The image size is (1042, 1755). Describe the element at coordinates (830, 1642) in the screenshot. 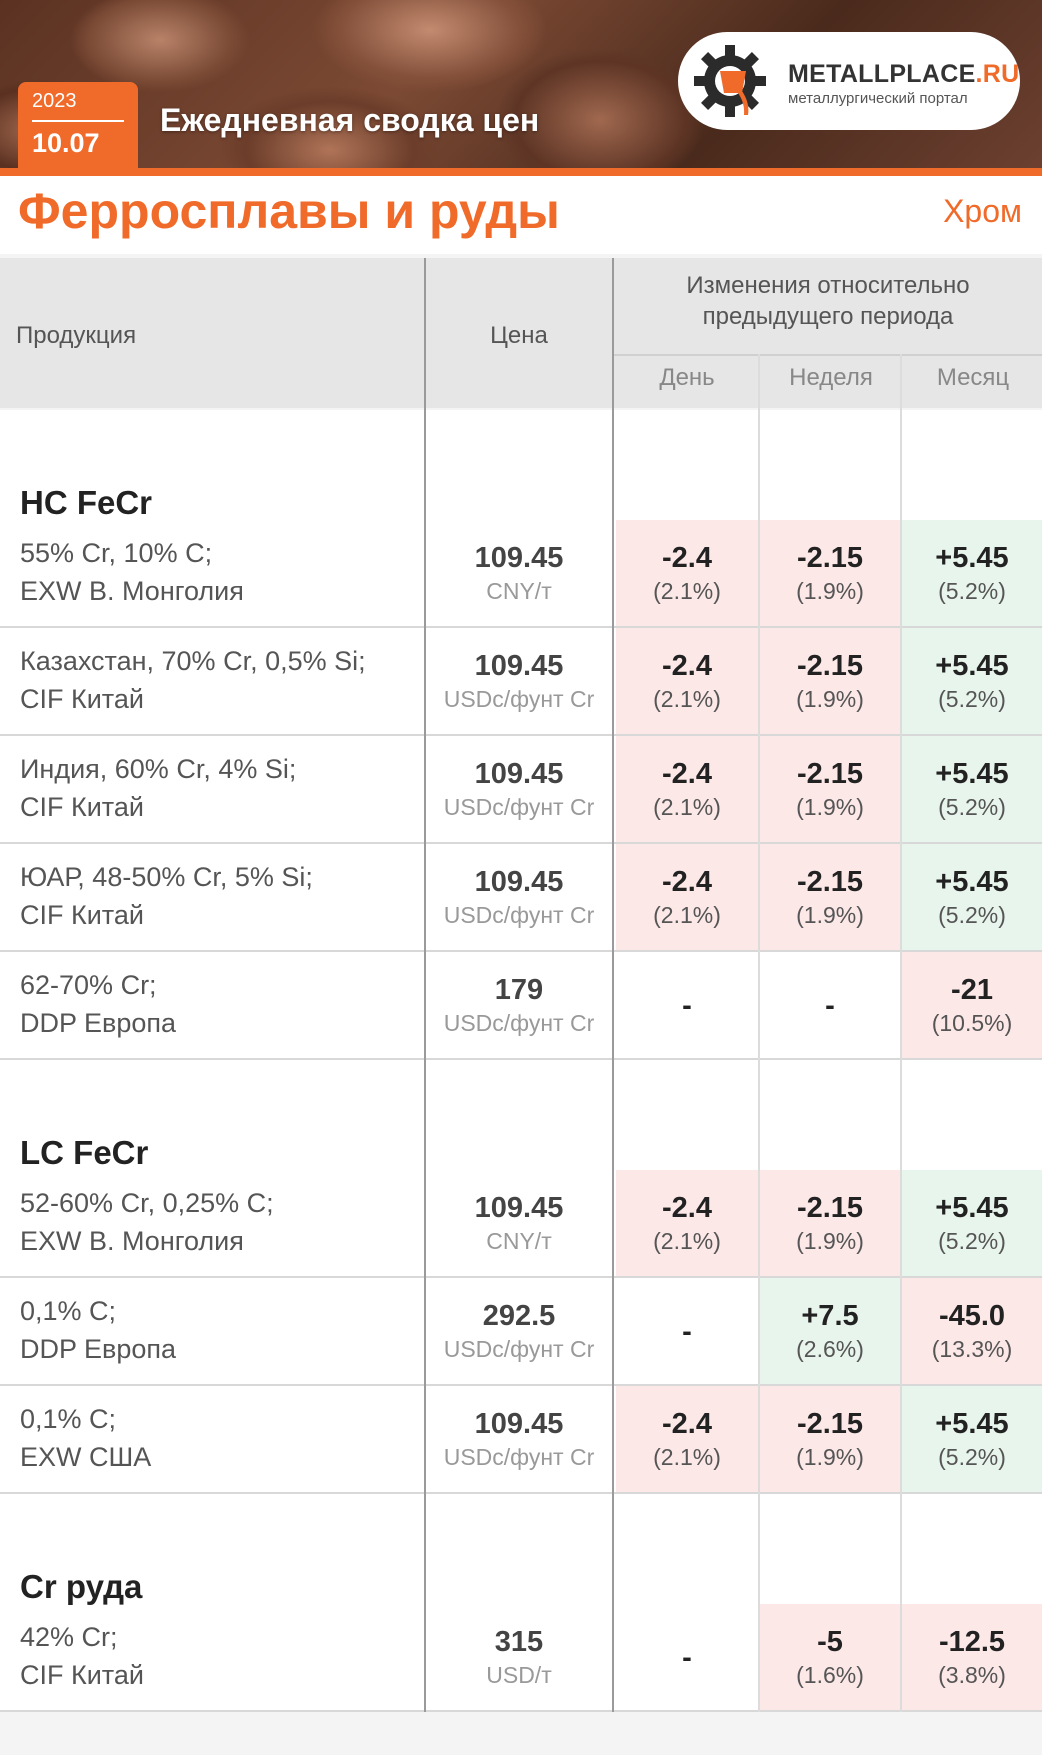

I see `change-week-value: -5` at that location.